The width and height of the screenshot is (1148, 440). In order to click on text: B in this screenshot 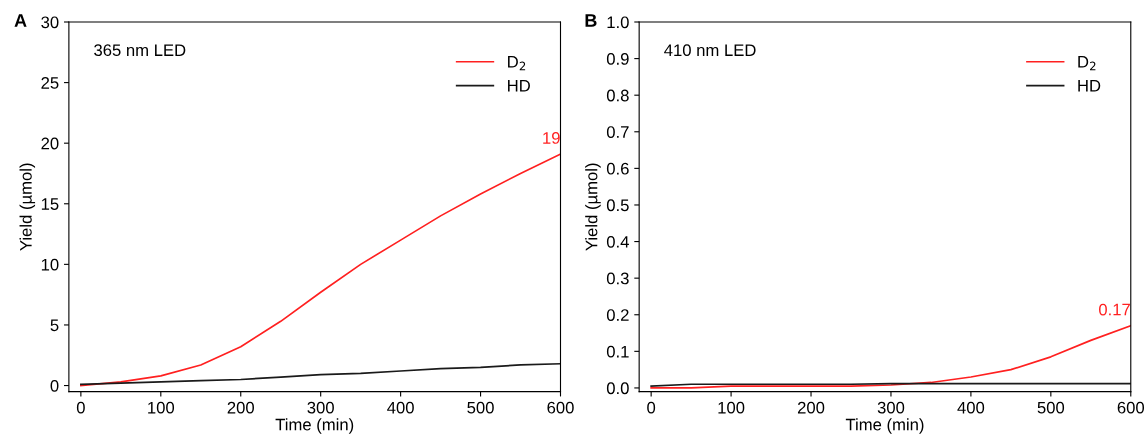, I will do `click(591, 20)`.